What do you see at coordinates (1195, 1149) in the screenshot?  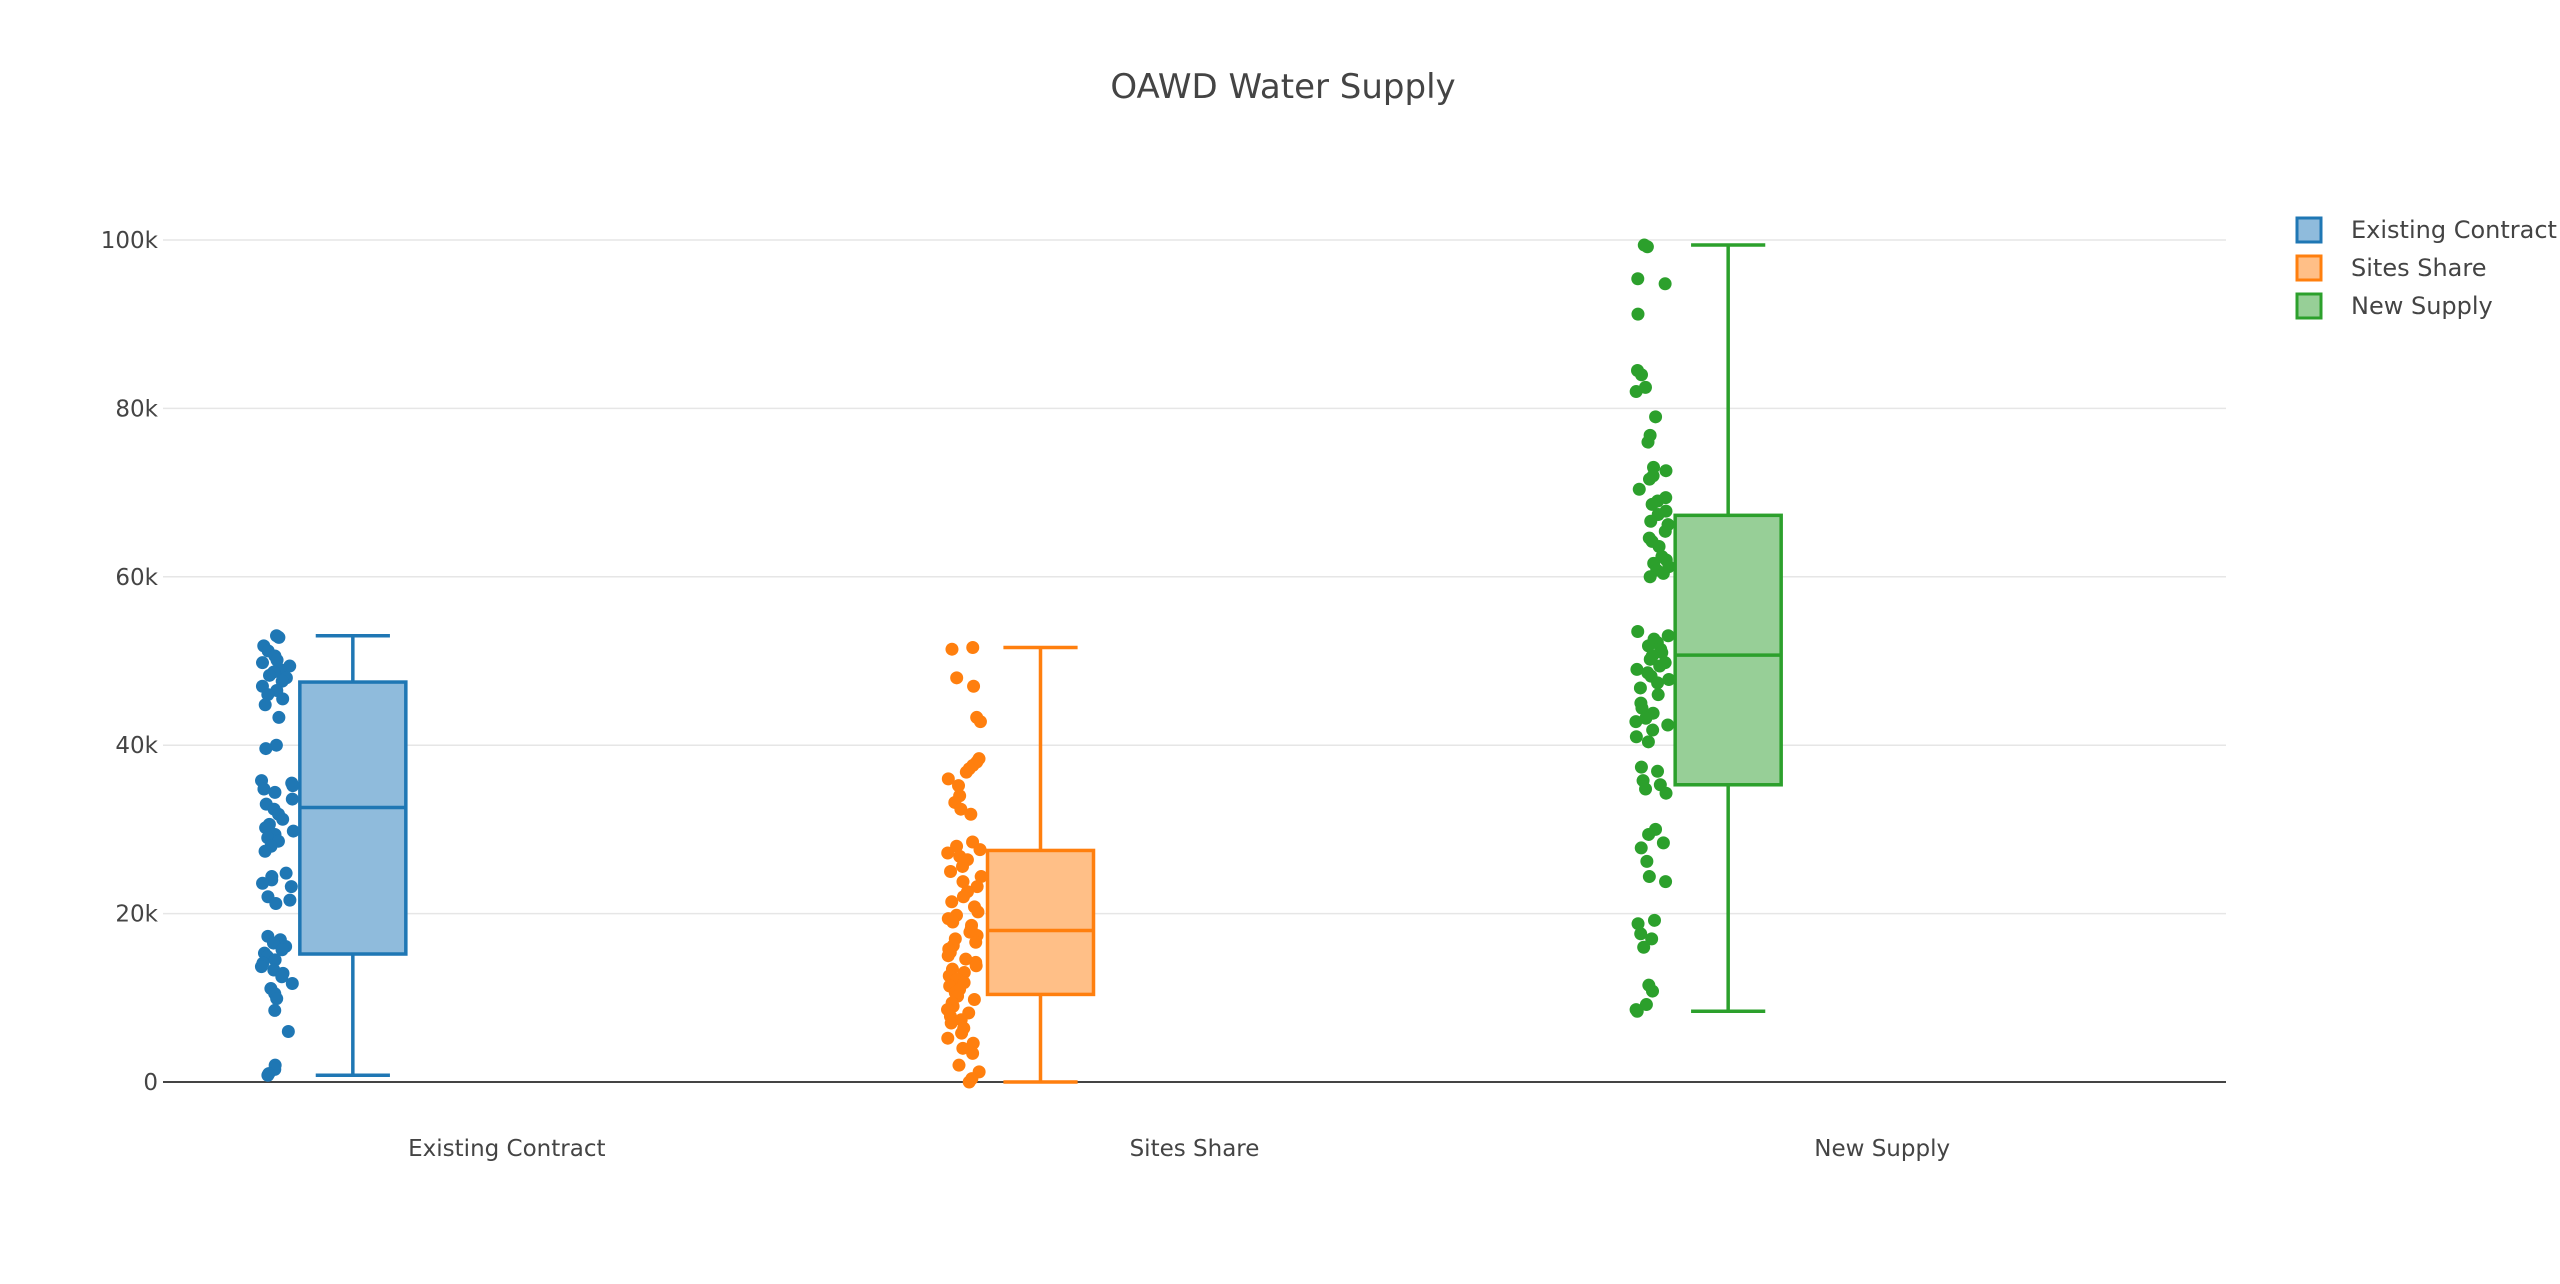 I see `x-tick-label: Sites Share` at bounding box center [1195, 1149].